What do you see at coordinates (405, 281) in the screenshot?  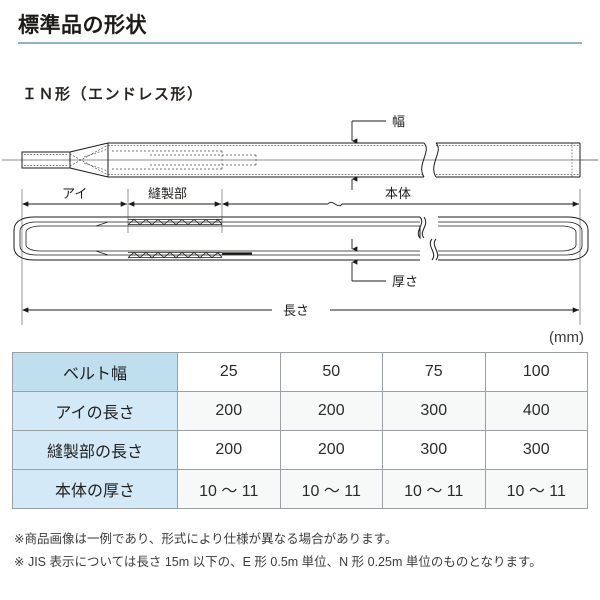 I see `thickness-label: 厚さ` at bounding box center [405, 281].